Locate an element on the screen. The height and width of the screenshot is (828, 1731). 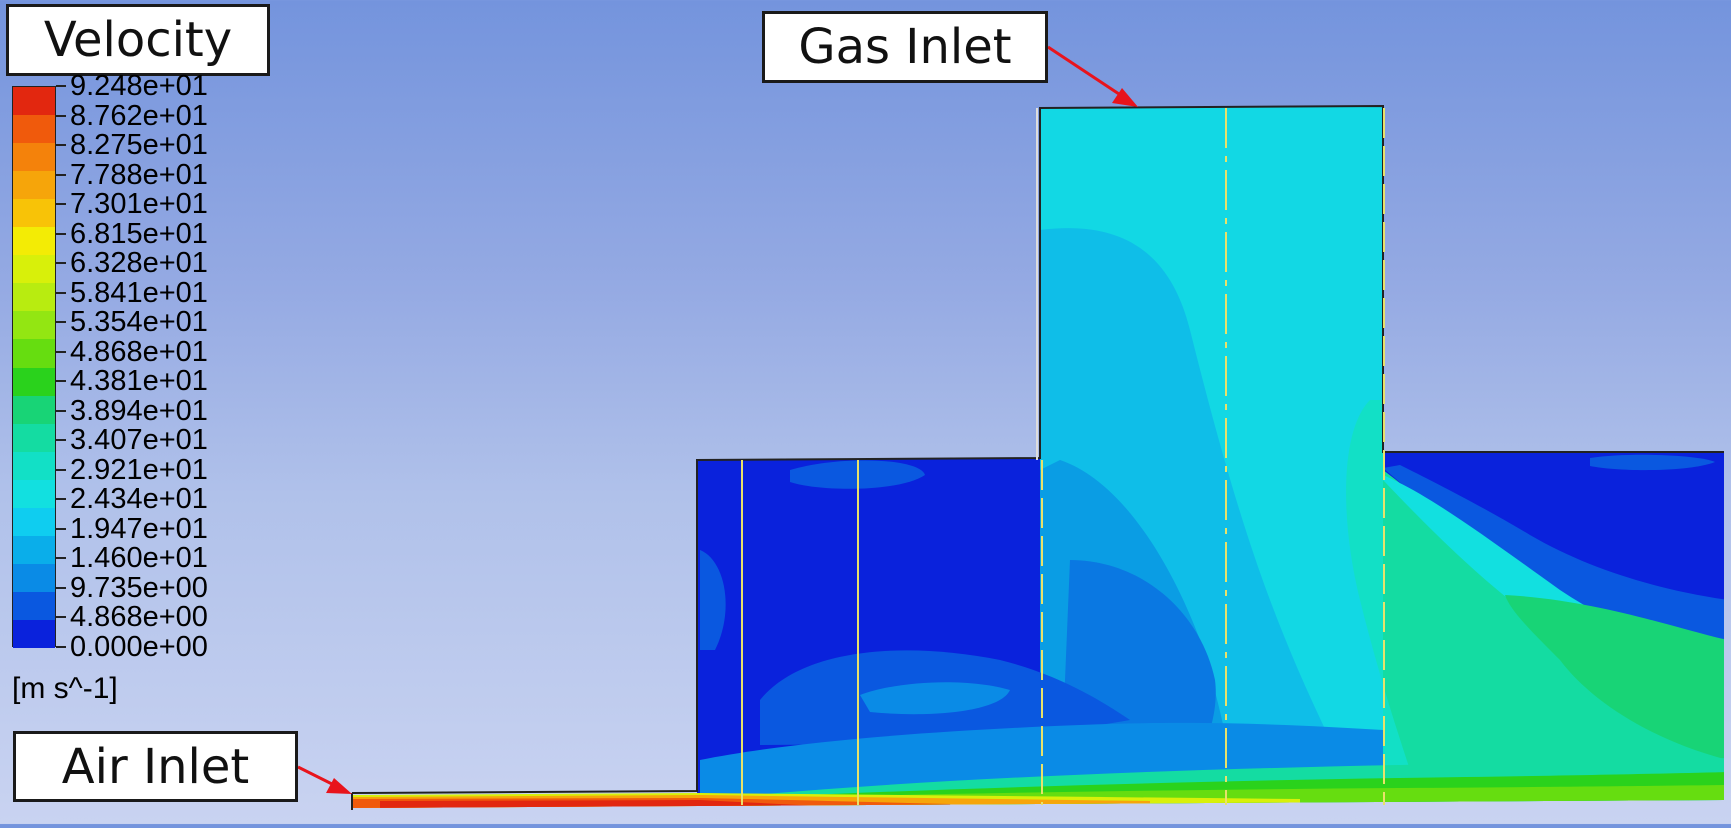
air-inlet-label: Air Inlet is located at coordinates (155, 766).